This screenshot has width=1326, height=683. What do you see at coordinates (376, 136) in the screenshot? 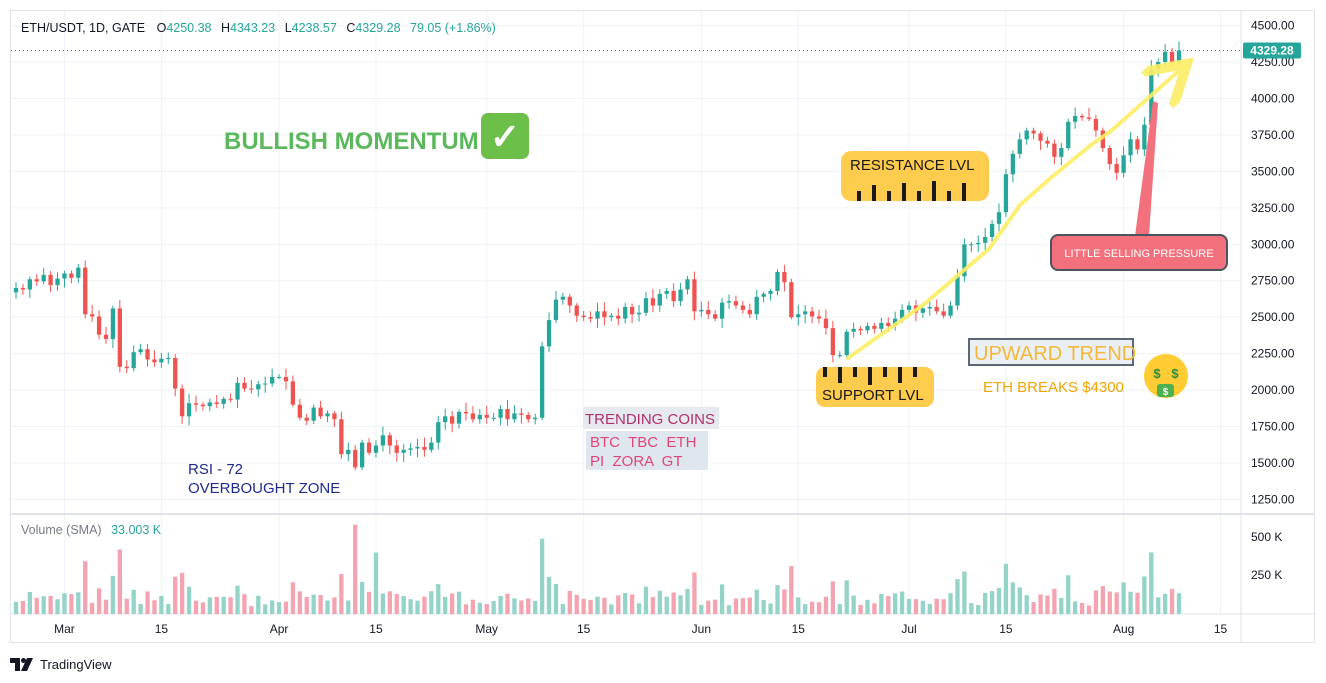
I see `bullish-momentum-annotation: BULLISH MOMENTUM ✓` at bounding box center [376, 136].